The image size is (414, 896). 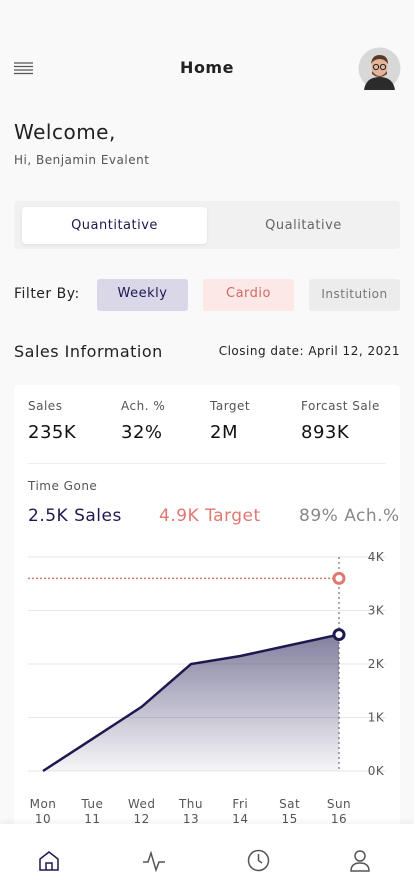 What do you see at coordinates (207, 67) in the screenshot?
I see `header-title: Home` at bounding box center [207, 67].